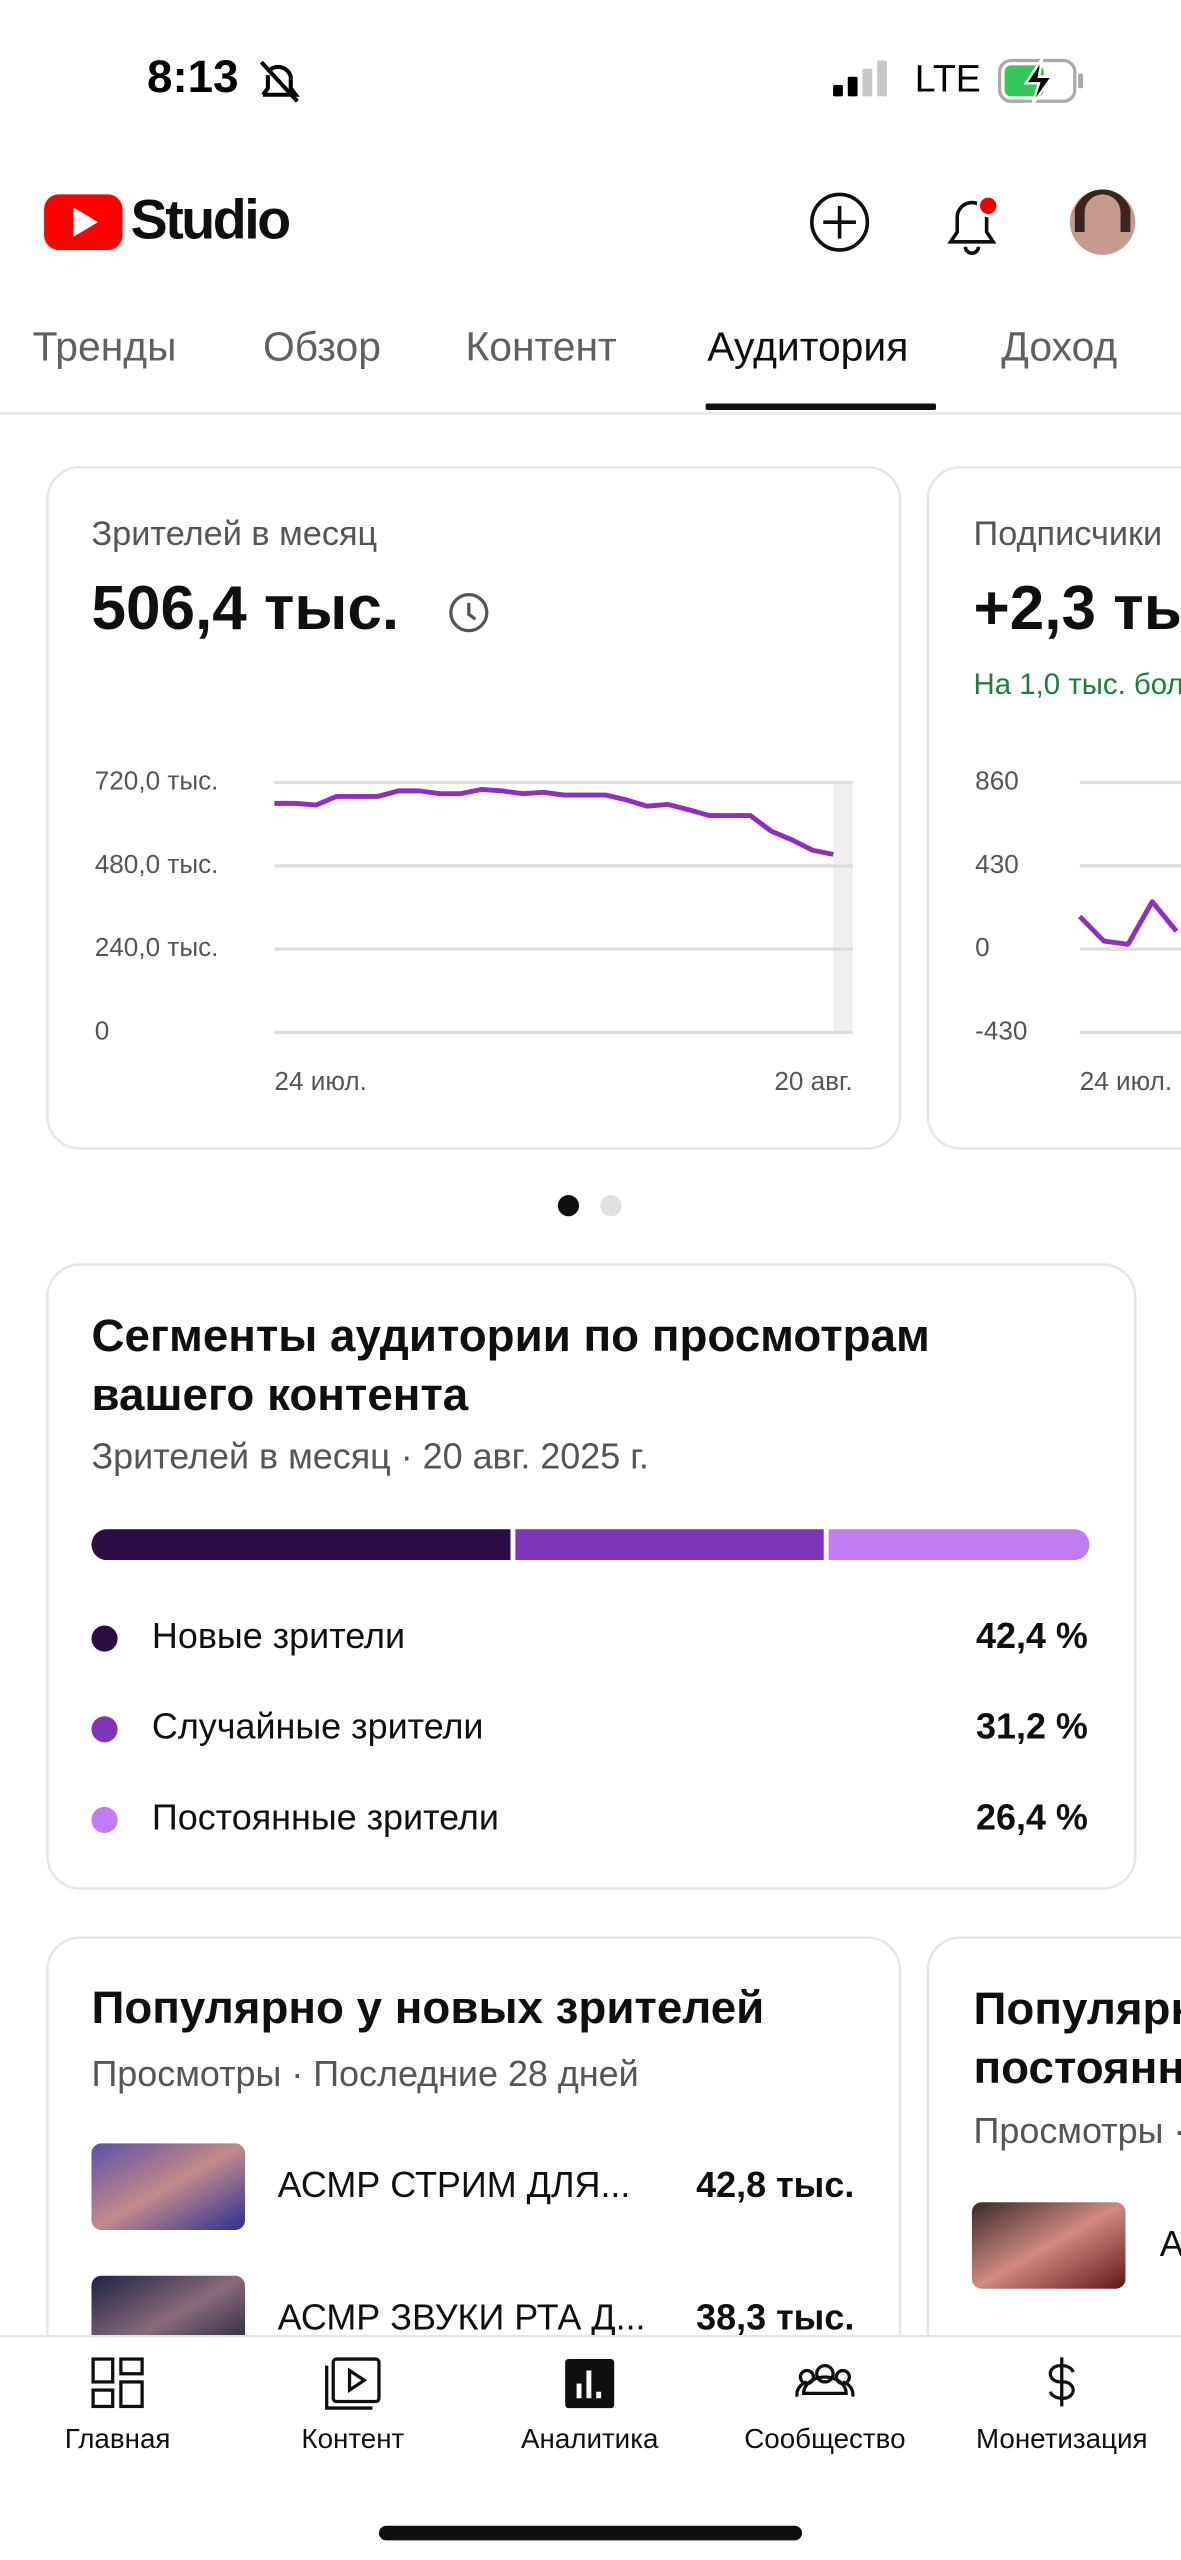 The width and height of the screenshot is (1181, 2560). What do you see at coordinates (1077, 608) in the screenshot?
I see `card-value: +2,3 тыс.` at bounding box center [1077, 608].